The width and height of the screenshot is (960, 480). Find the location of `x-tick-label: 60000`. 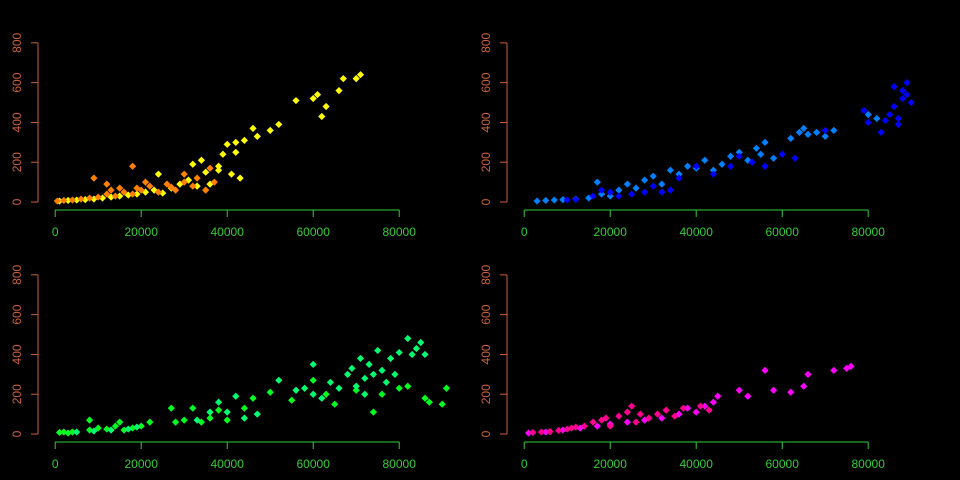

x-tick-label: 60000 is located at coordinates (783, 464).